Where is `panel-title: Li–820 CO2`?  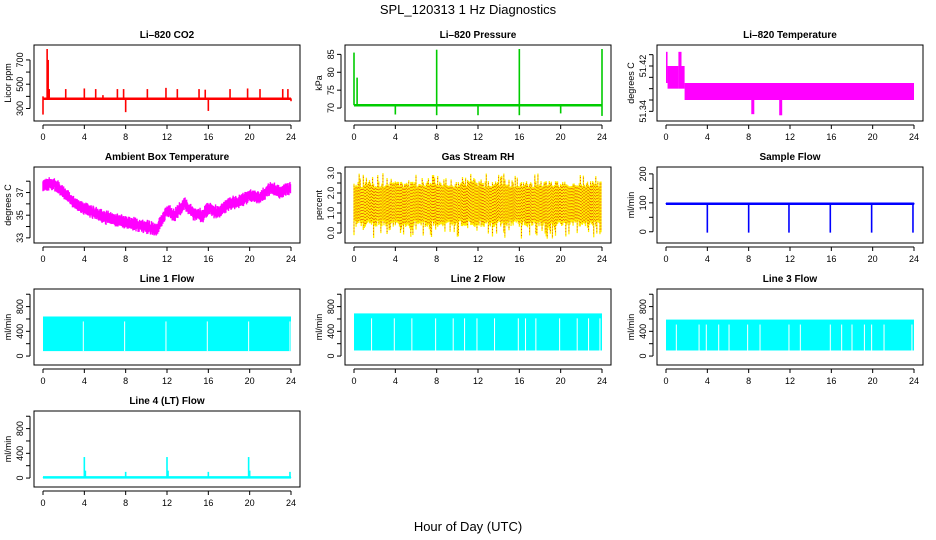
panel-title: Li–820 CO2 is located at coordinates (167, 35).